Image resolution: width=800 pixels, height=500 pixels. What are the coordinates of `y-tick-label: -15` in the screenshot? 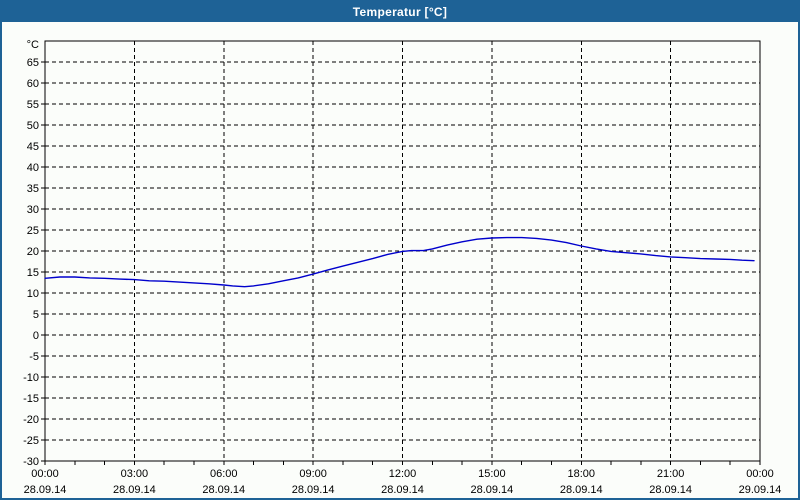 It's located at (31, 399).